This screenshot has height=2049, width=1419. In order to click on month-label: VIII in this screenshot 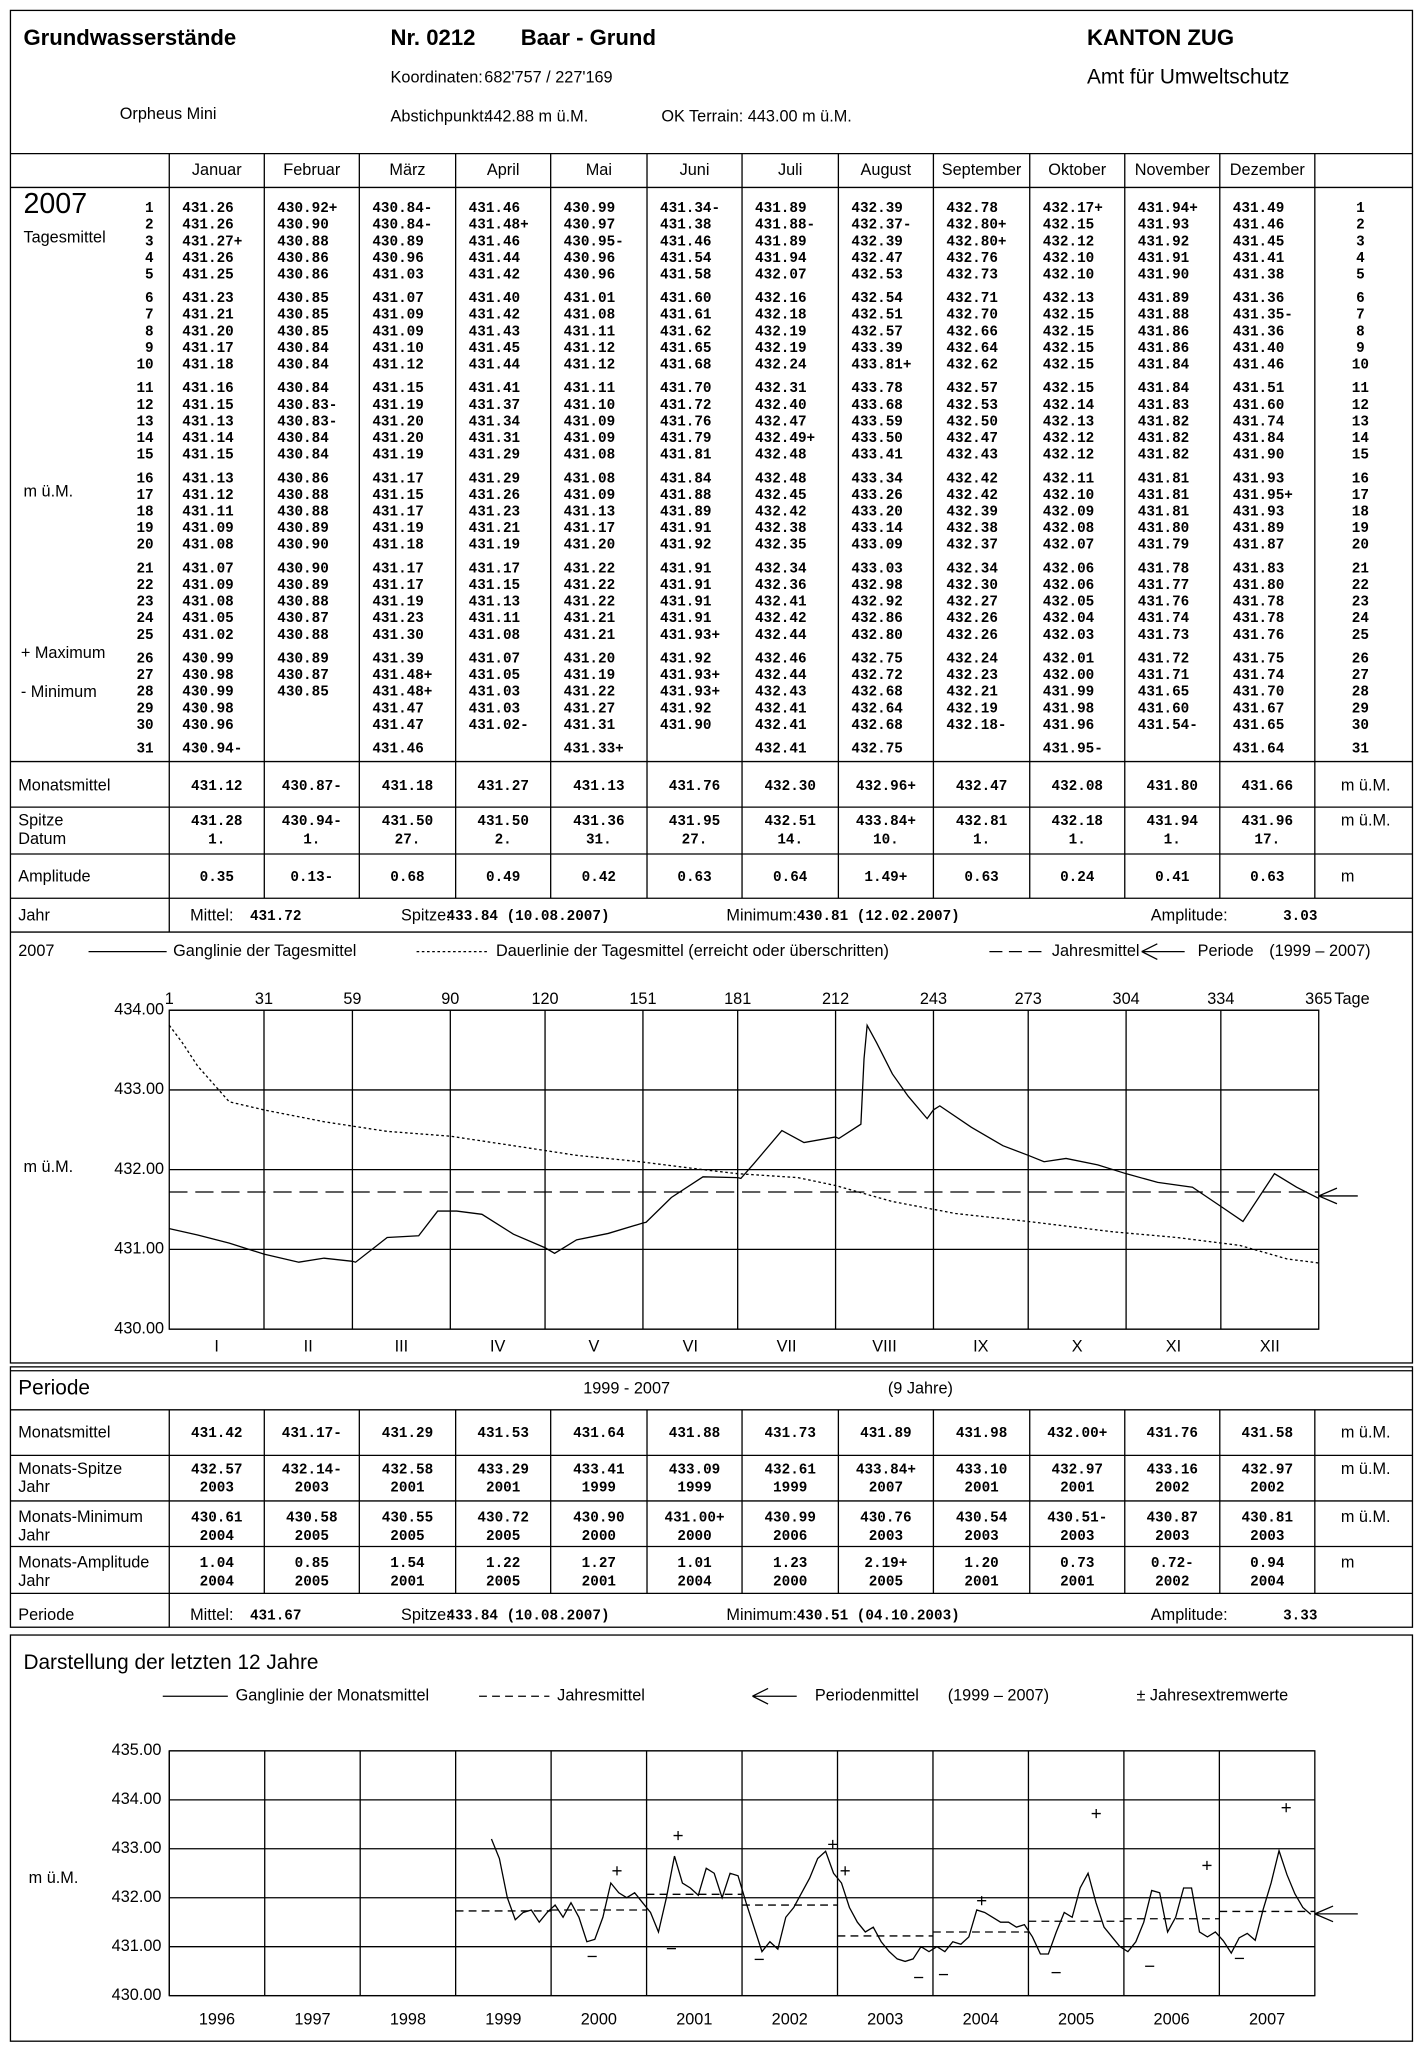, I will do `click(884, 1347)`.